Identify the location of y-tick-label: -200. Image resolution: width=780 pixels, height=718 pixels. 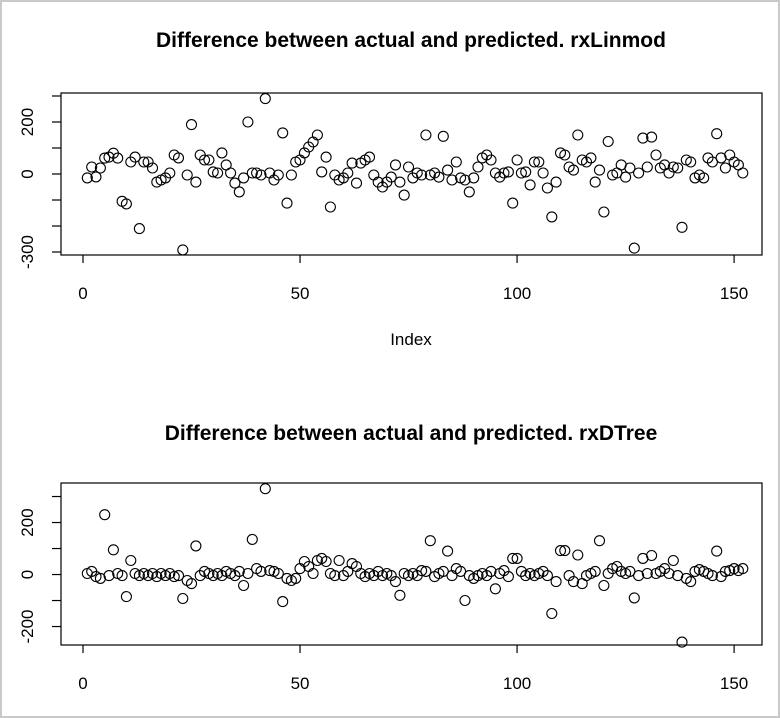
(27, 626).